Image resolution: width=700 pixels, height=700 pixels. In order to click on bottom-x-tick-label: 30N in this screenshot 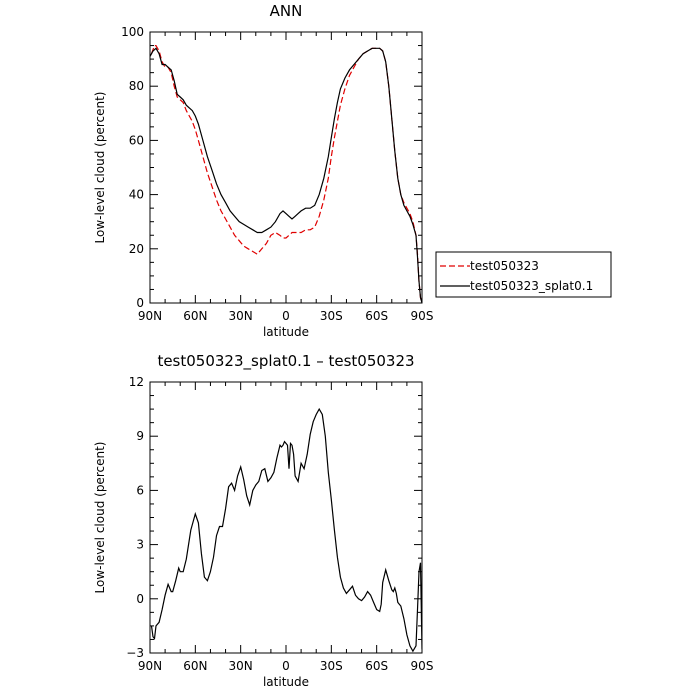, I will do `click(241, 666)`.